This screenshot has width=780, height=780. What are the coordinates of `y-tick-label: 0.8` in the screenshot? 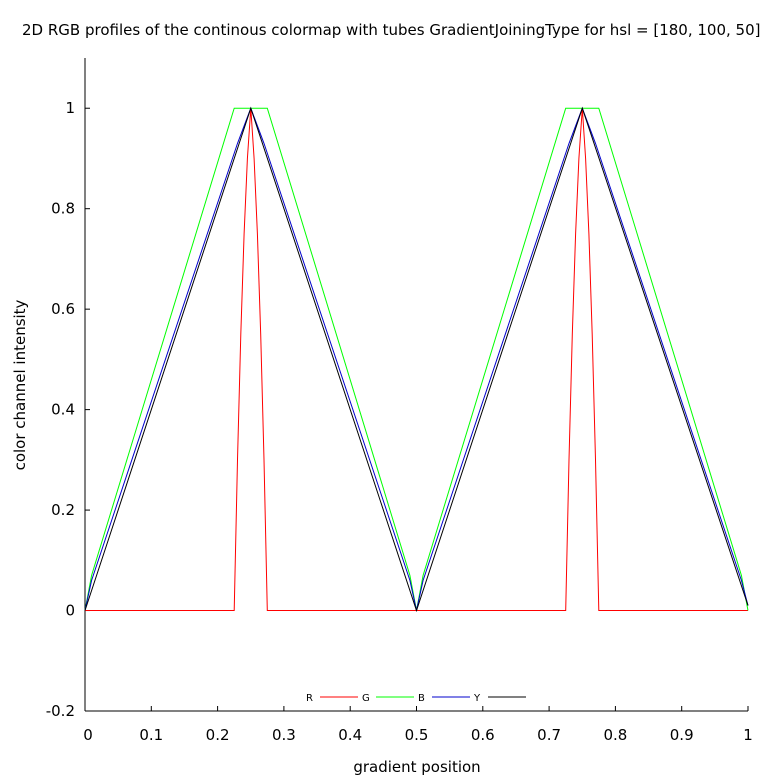 It's located at (63, 209).